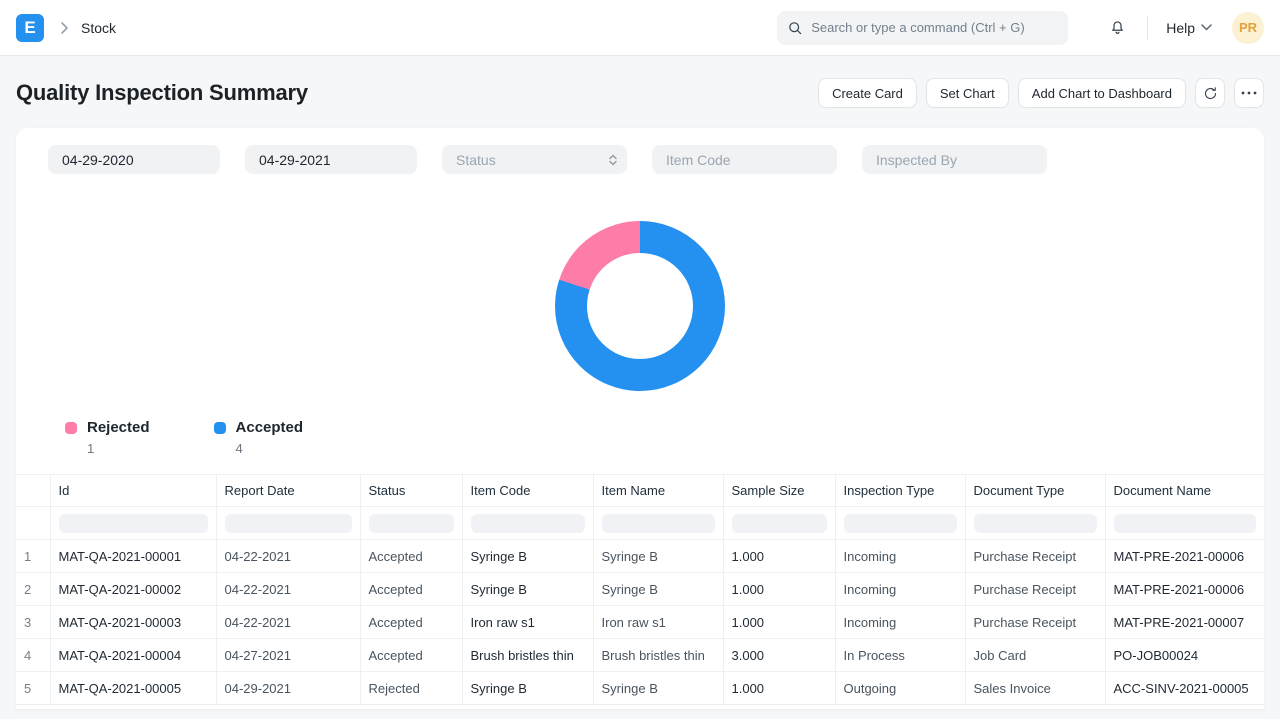 The image size is (1280, 719). I want to click on row-number: 1, so click(33, 556).